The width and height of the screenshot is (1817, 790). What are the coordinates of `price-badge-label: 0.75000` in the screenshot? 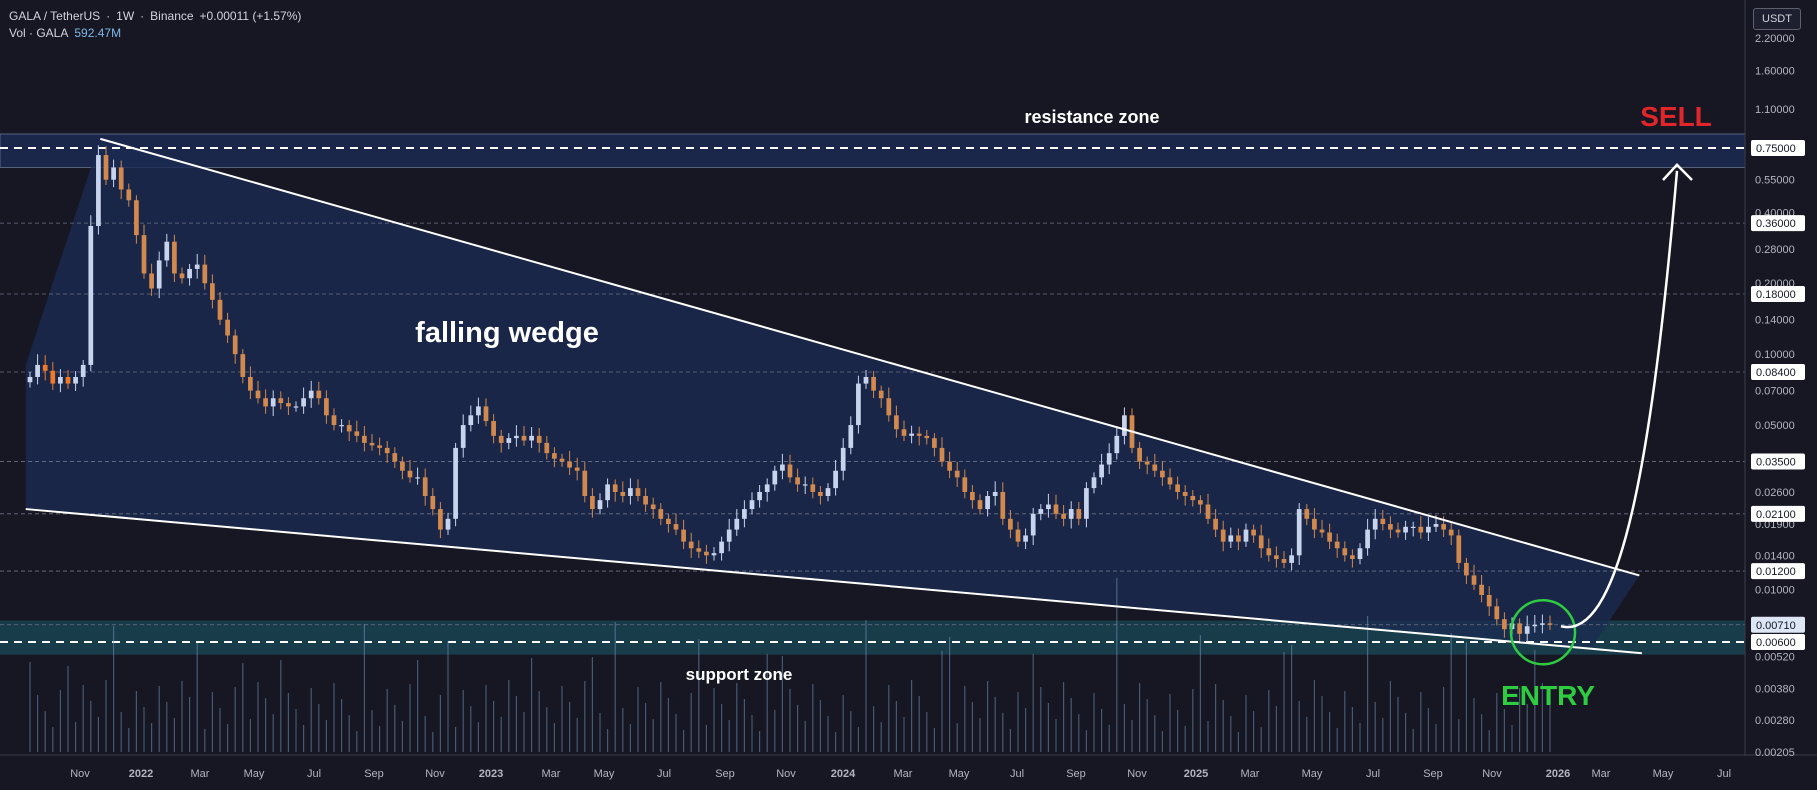 It's located at (1776, 149).